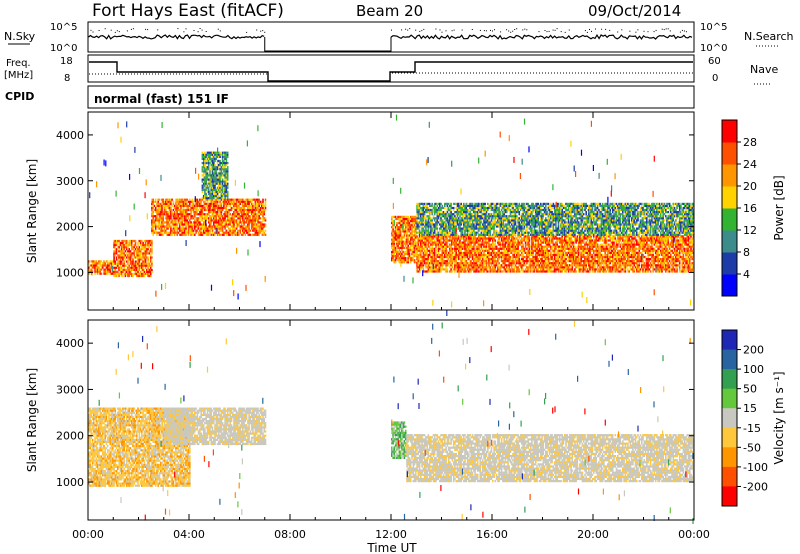 The height and width of the screenshot is (554, 800). I want to click on noise-trace, so click(390, 40).